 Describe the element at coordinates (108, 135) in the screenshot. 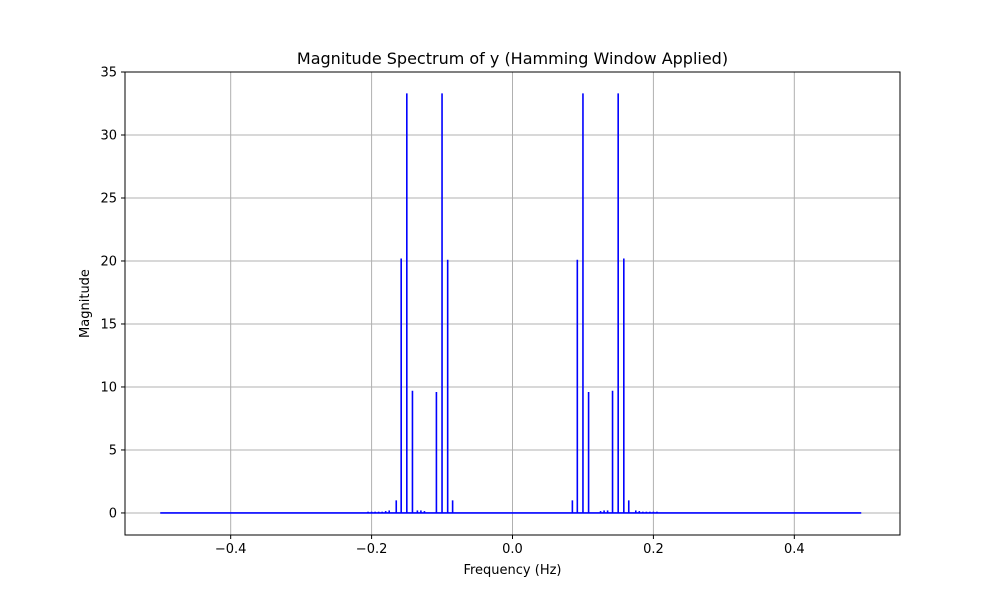

I see `y-tick-label: 30` at that location.